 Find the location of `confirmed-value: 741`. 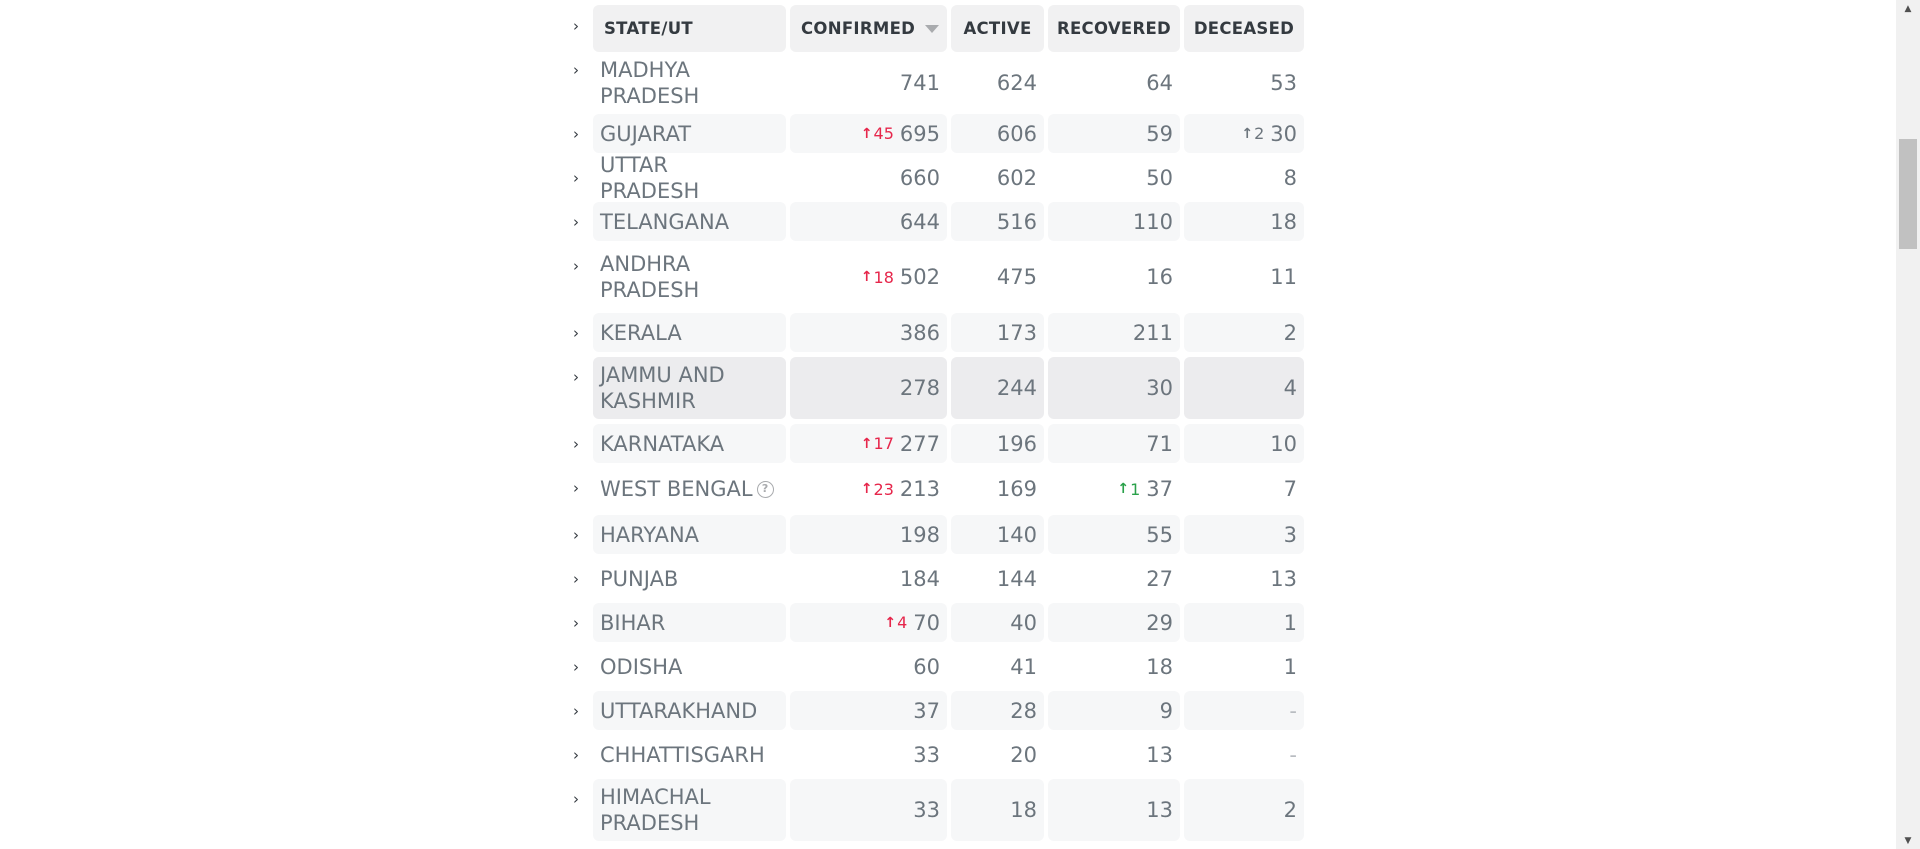

confirmed-value: 741 is located at coordinates (919, 83).